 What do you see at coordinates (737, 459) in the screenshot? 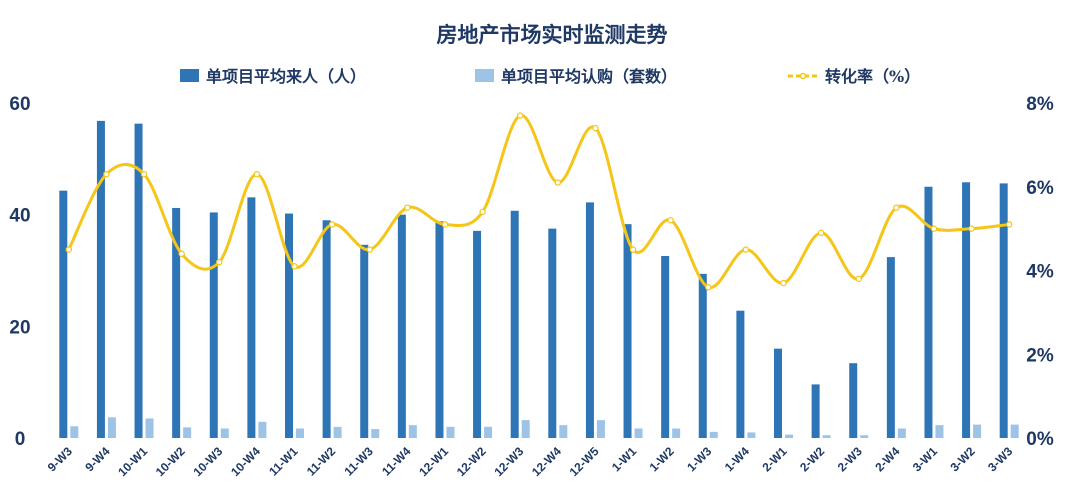
I see `x-tick-label: 1-W4` at bounding box center [737, 459].